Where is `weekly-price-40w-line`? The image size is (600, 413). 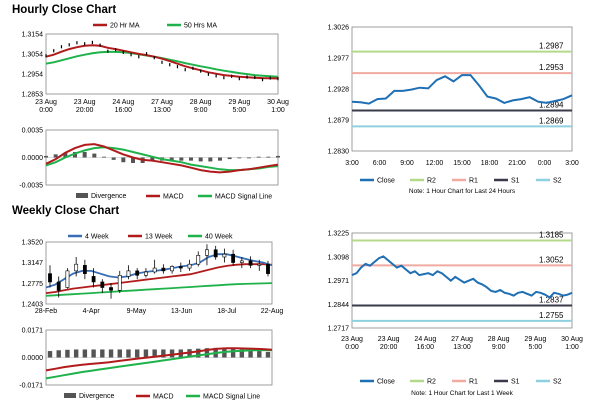 weekly-price-40w-line is located at coordinates (159, 289).